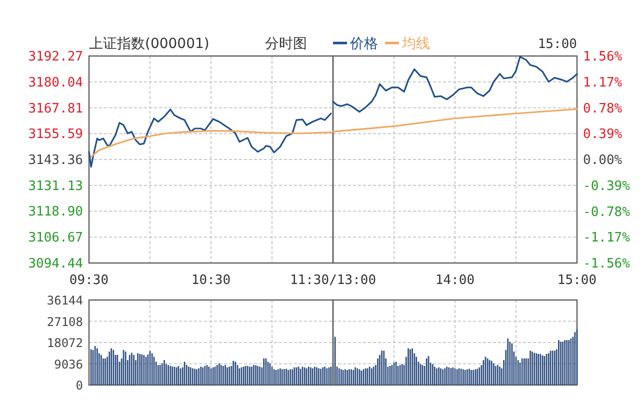 The width and height of the screenshot is (640, 399). Describe the element at coordinates (68, 364) in the screenshot. I see `y-tick-label: 9036` at that location.